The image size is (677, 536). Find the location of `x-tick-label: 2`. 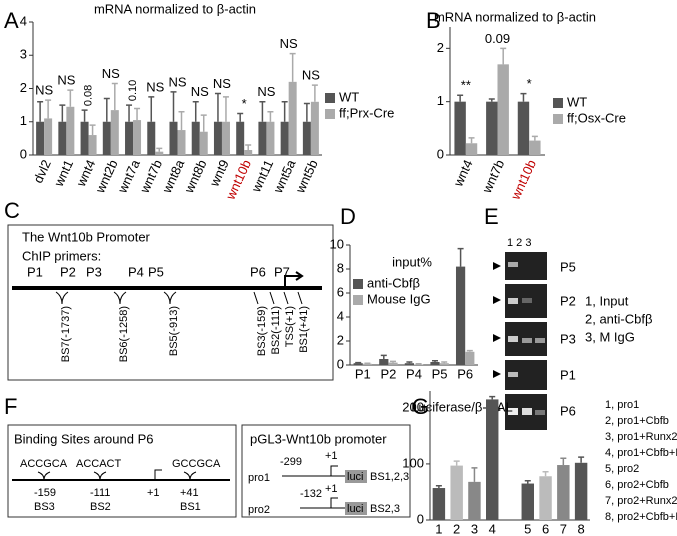

x-tick-label: 2 is located at coordinates (456, 528).